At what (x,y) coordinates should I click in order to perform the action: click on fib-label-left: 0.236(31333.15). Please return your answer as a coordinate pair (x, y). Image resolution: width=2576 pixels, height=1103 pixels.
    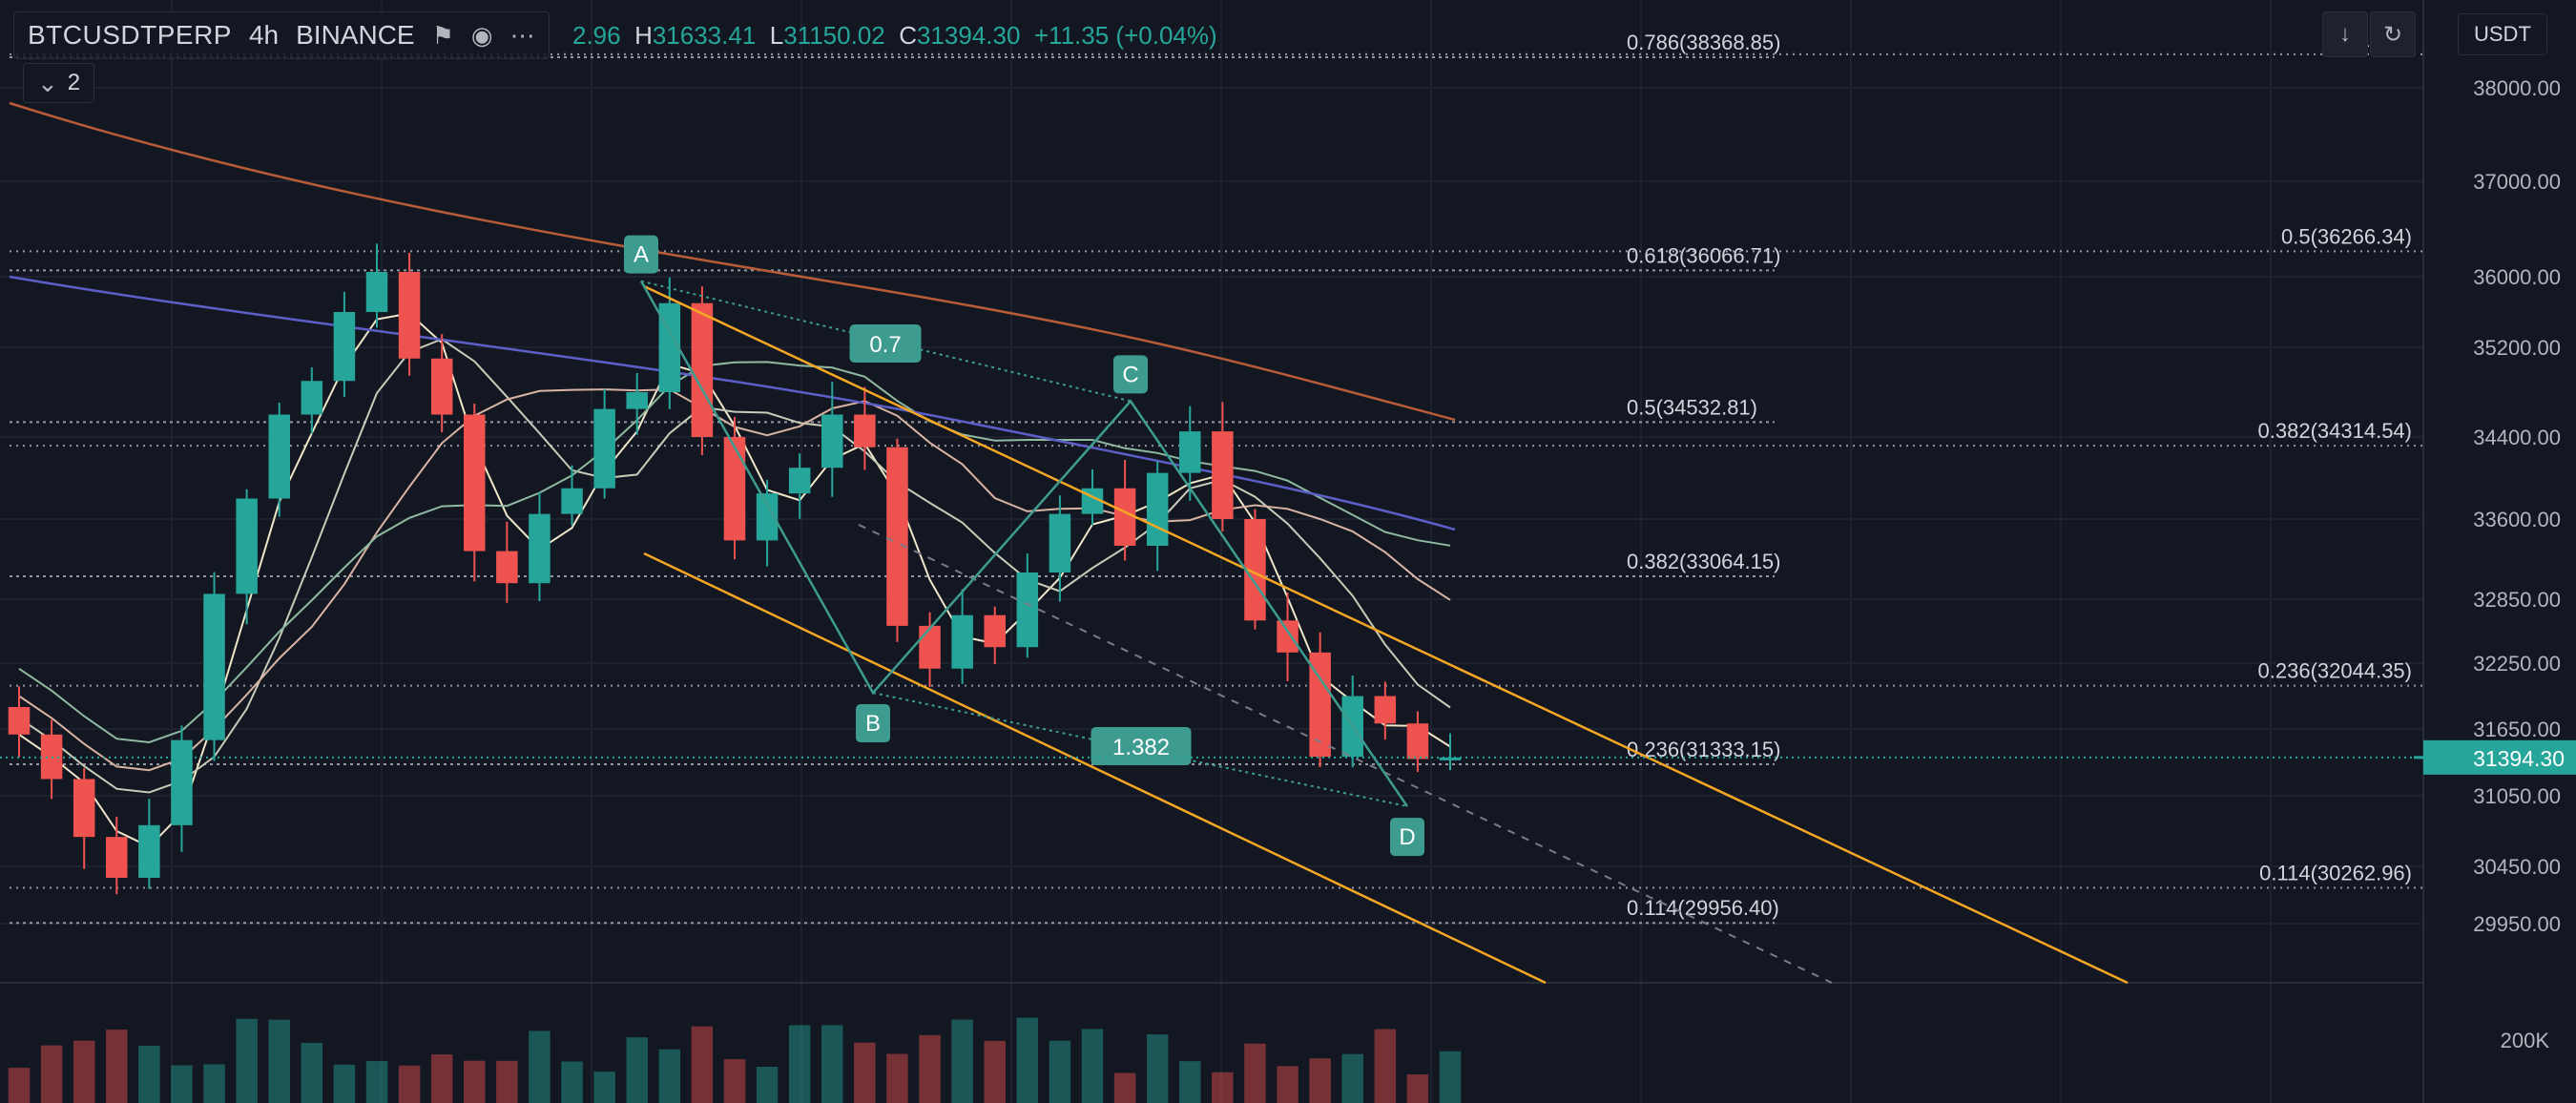
    Looking at the image, I should click on (1703, 749).